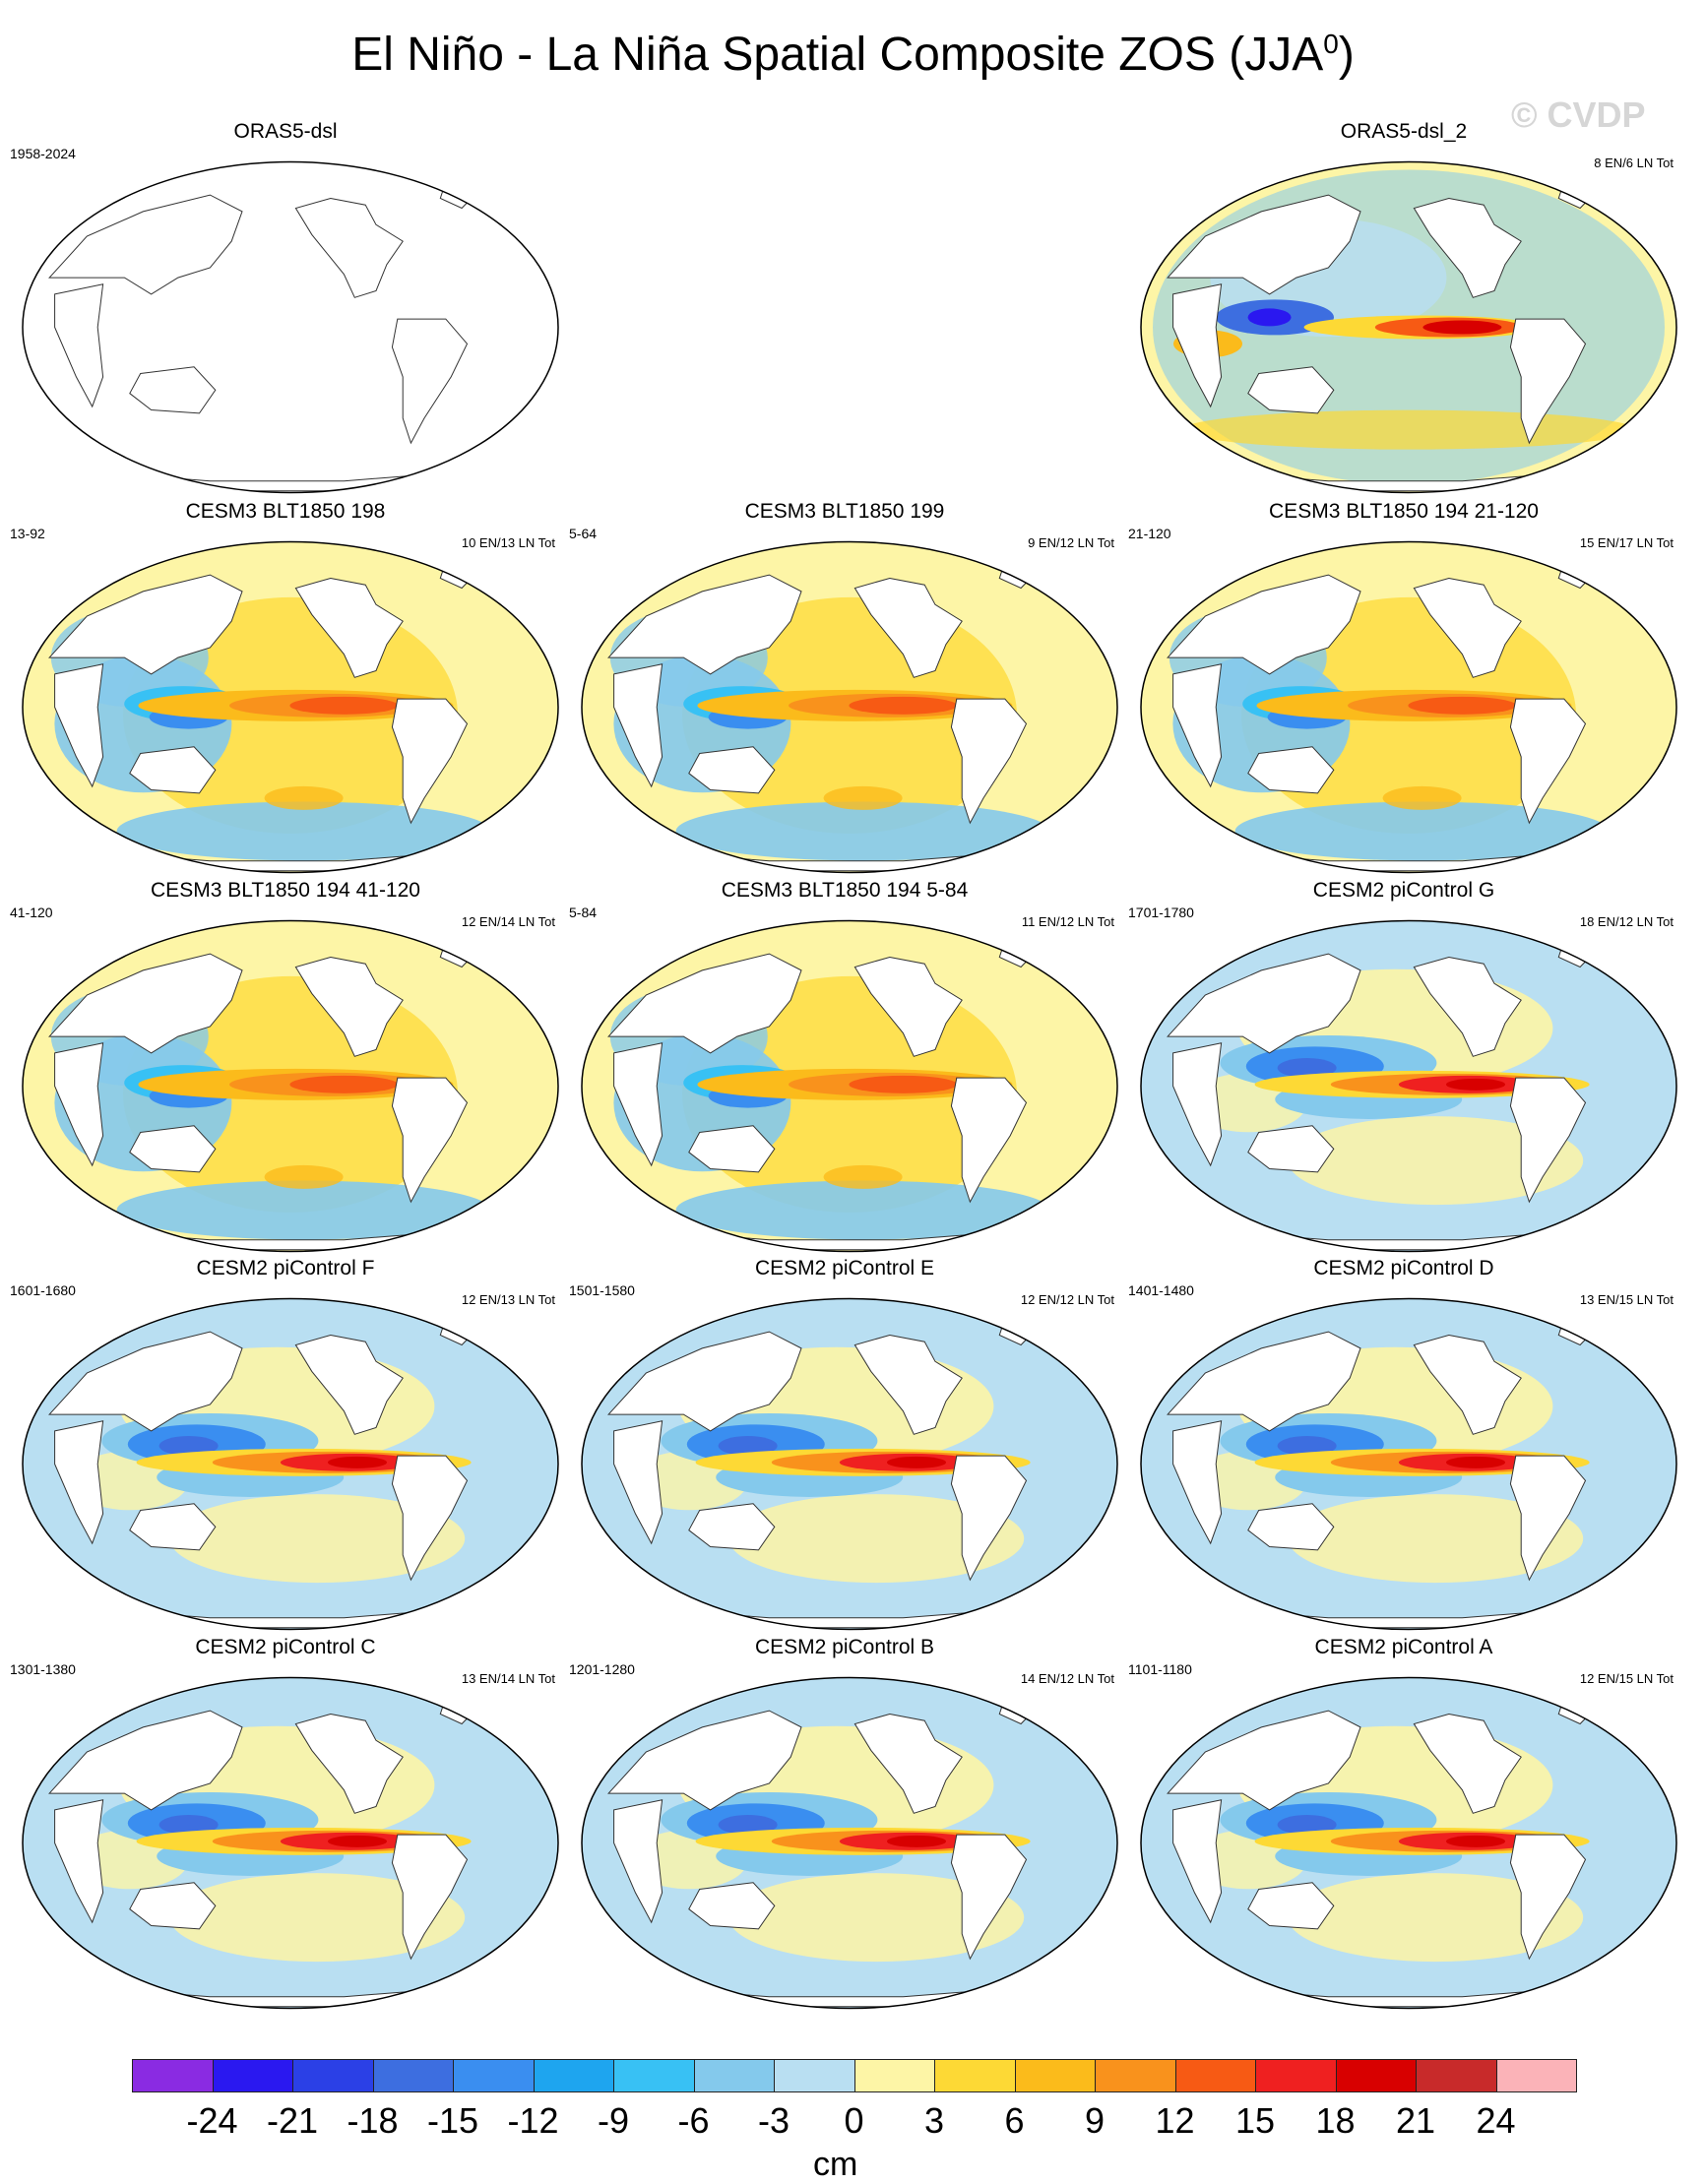 The height and width of the screenshot is (2184, 1706). I want to click on panel-event-count: 18 EN/12 LN Tot, so click(1626, 921).